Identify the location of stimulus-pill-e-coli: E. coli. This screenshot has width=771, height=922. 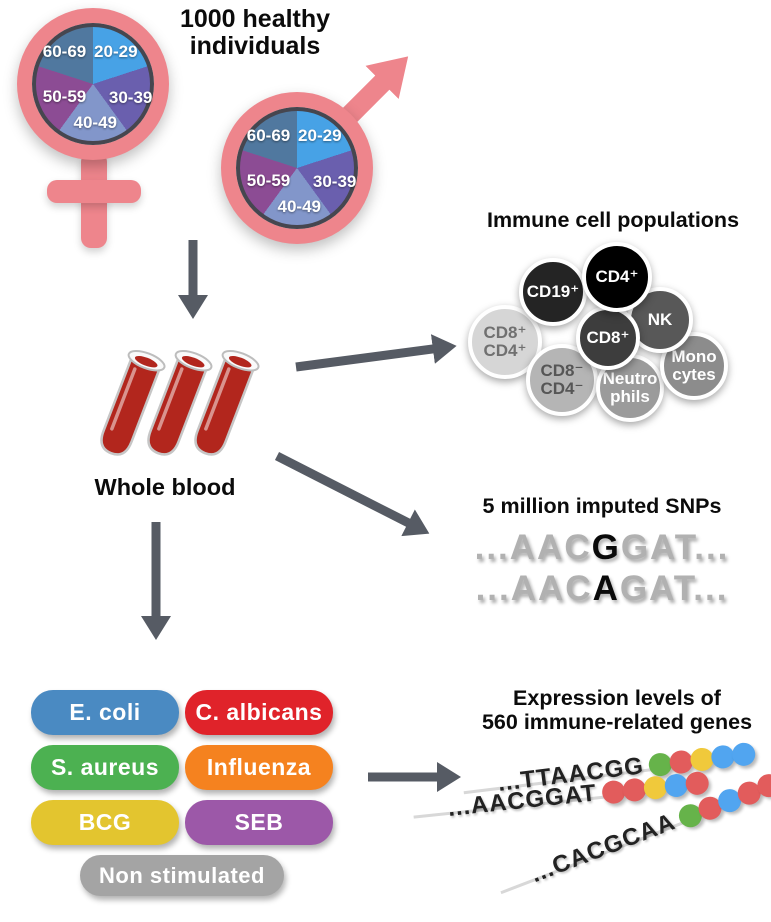
(105, 712).